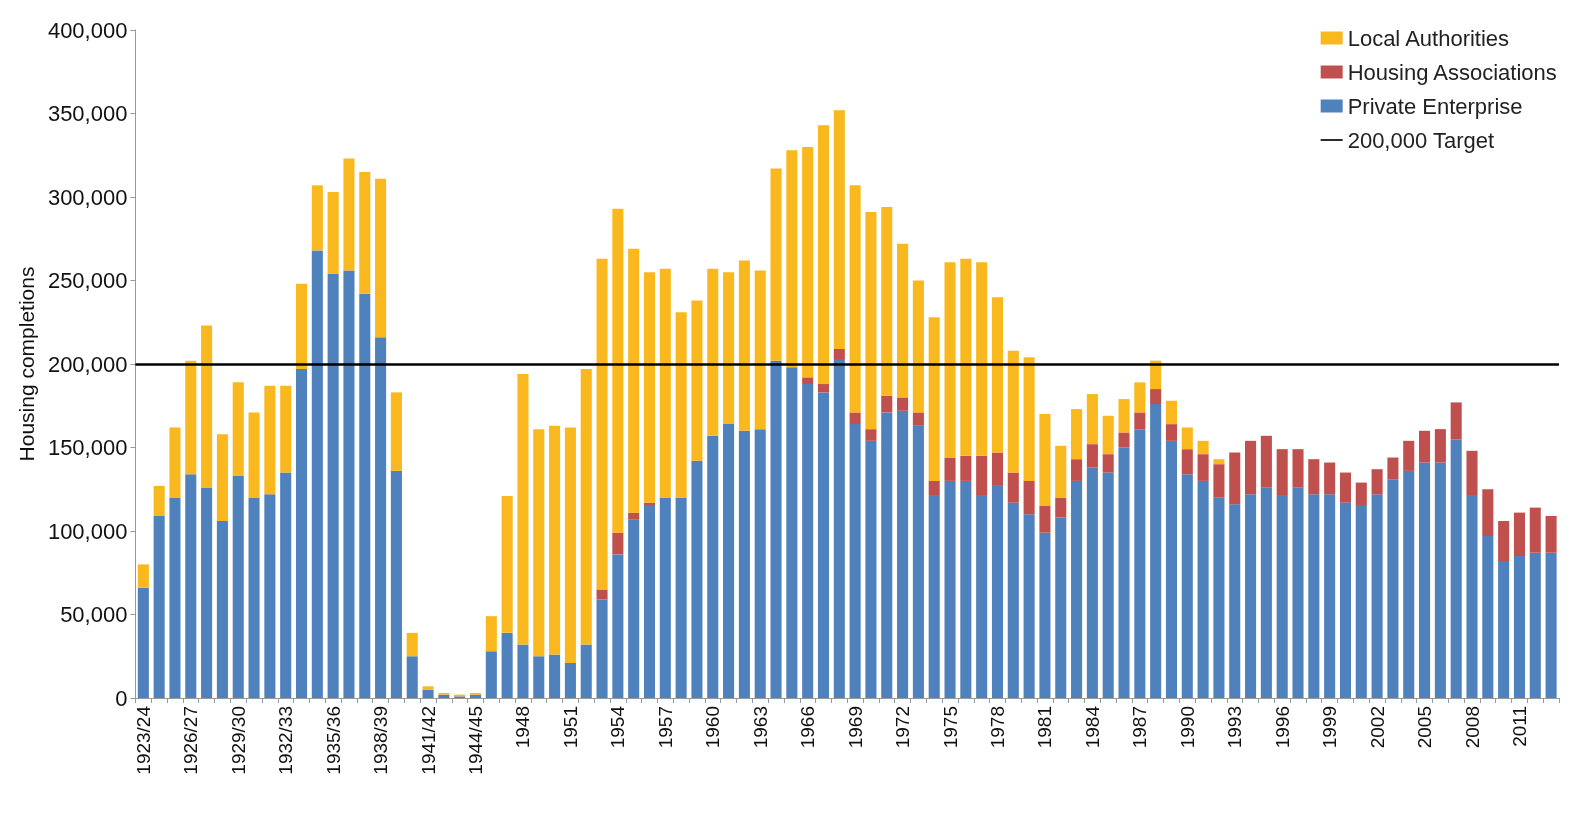  What do you see at coordinates (333, 740) in the screenshot?
I see `x-tick-label: 1935/36` at bounding box center [333, 740].